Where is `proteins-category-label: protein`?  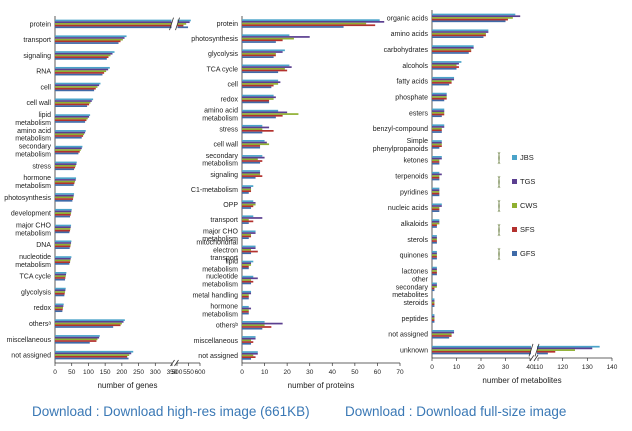
proteins-category-label: protein is located at coordinates (228, 24).